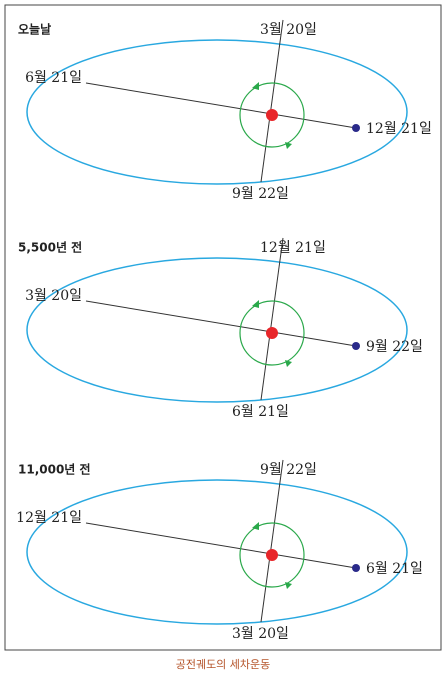 This screenshot has height=680, width=446. What do you see at coordinates (288, 30) in the screenshot?
I see `label-top: 3월 20일` at bounding box center [288, 30].